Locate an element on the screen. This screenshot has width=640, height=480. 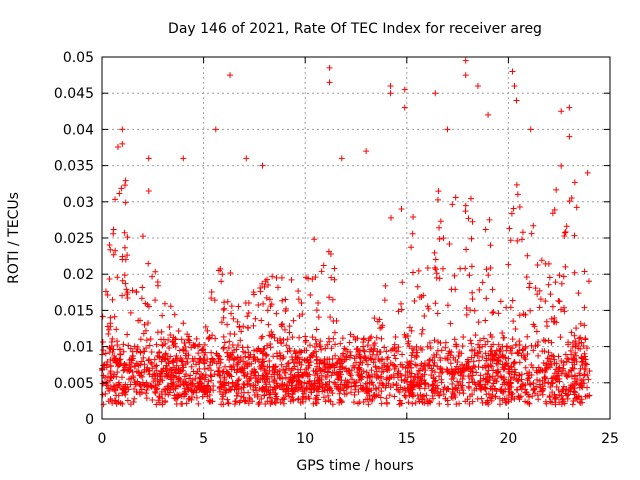
x-tick-labels: 0 5 10 15 20 25 is located at coordinates (358, 439).